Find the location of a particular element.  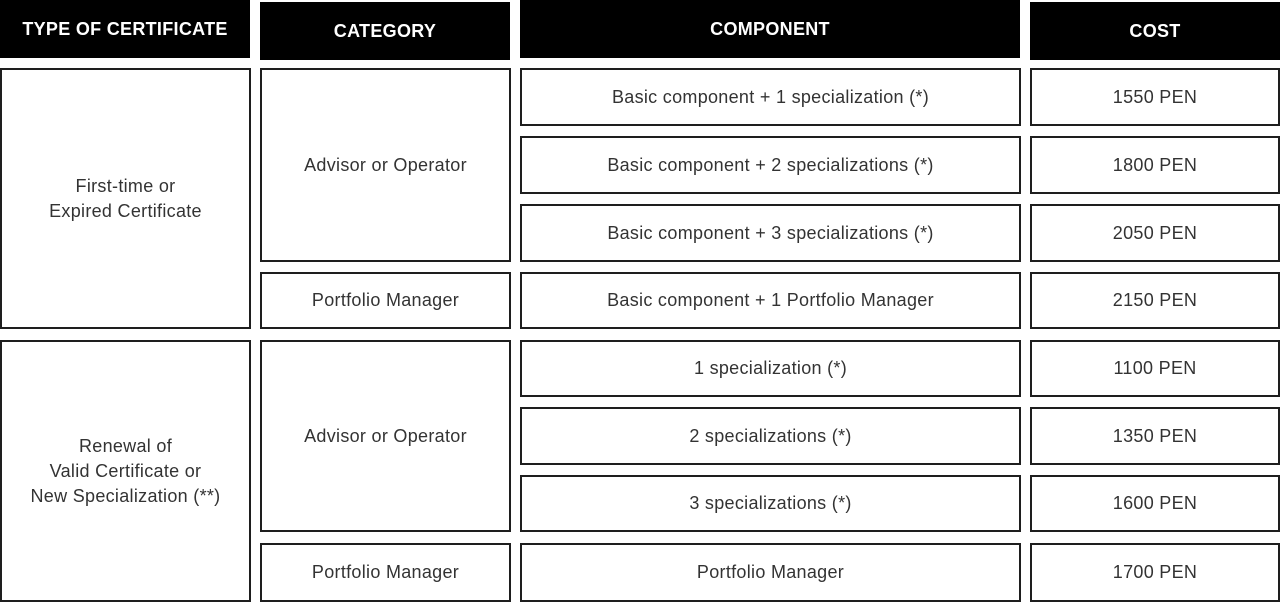

component-cell: 2 specializations (*) is located at coordinates (770, 436).